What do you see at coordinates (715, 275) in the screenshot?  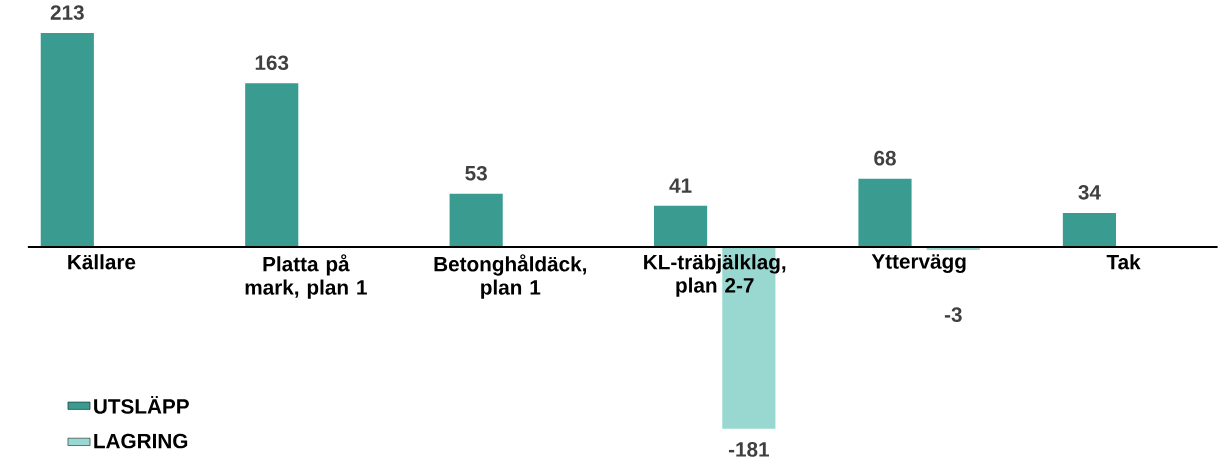 I see `x-tick-label: KL-träbjälklag, plan 2-7` at bounding box center [715, 275].